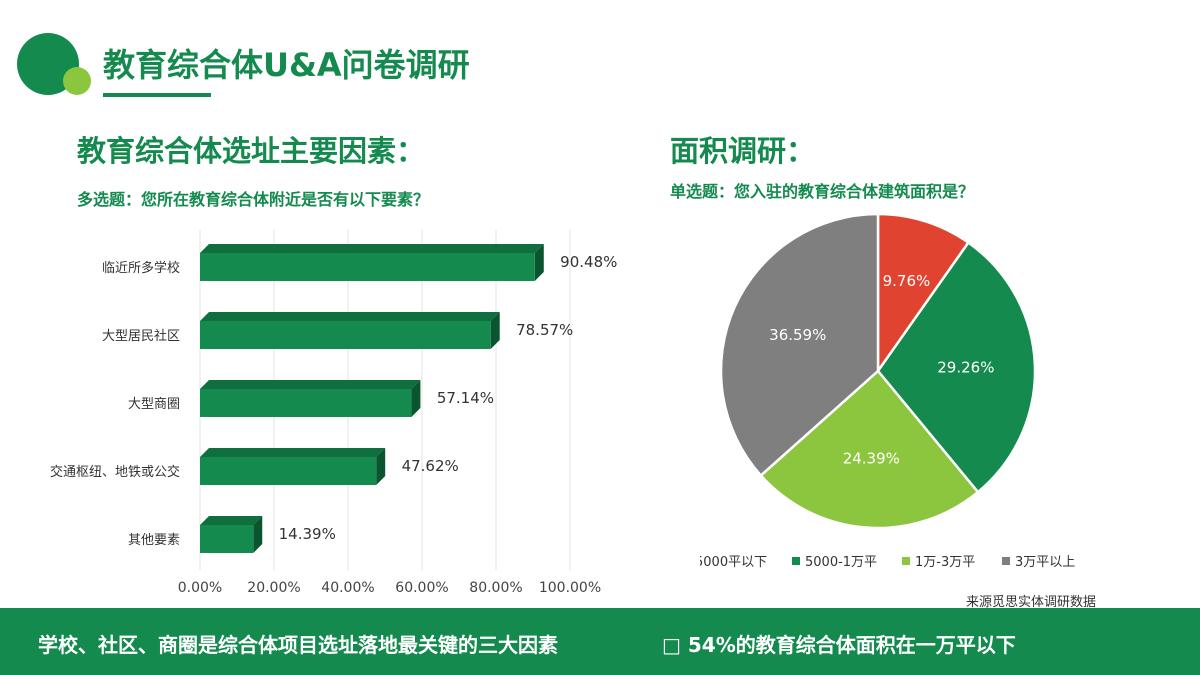 The height and width of the screenshot is (675, 1200). Describe the element at coordinates (907, 281) in the screenshot. I see `slice-value-label: 9.76%` at that location.